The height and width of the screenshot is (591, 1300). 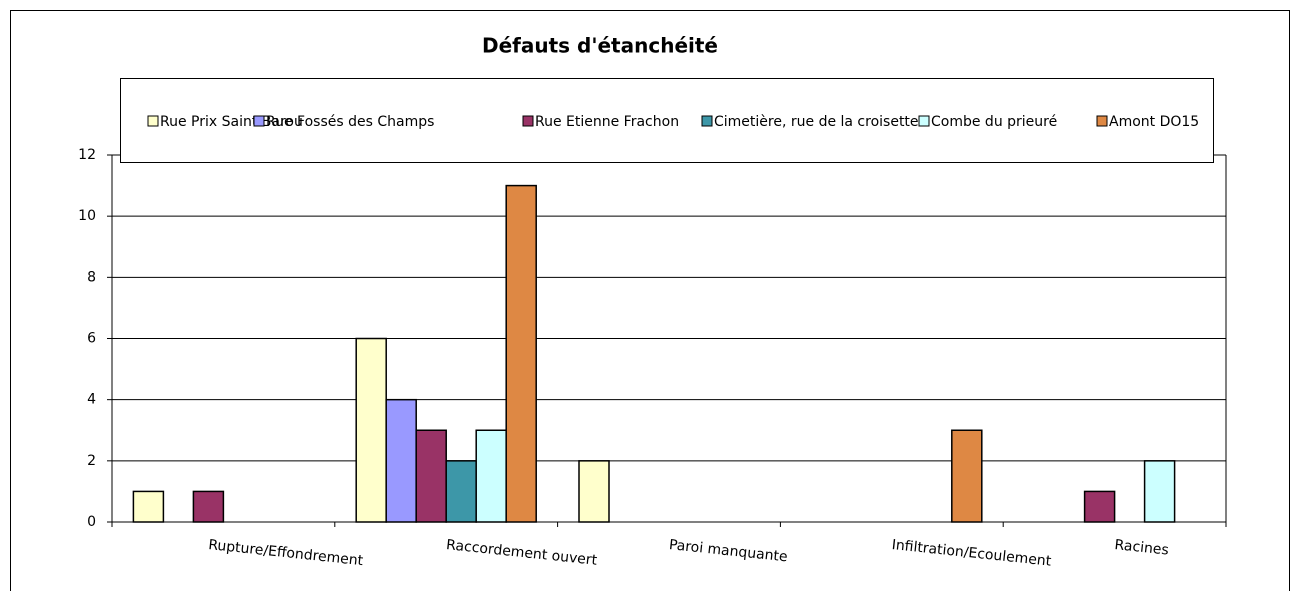 What do you see at coordinates (91, 277) in the screenshot?
I see `y-tick-label: 8` at bounding box center [91, 277].